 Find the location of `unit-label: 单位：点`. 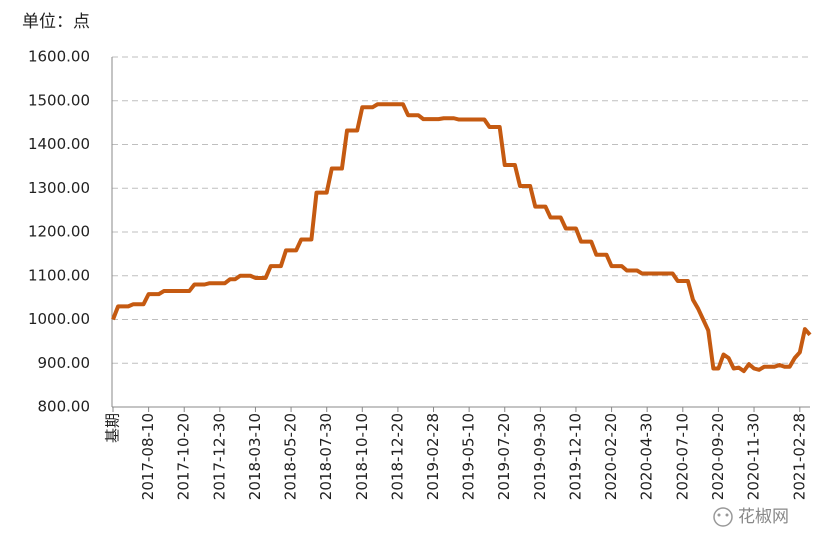

unit-label: 单位：点 is located at coordinates (56, 22).